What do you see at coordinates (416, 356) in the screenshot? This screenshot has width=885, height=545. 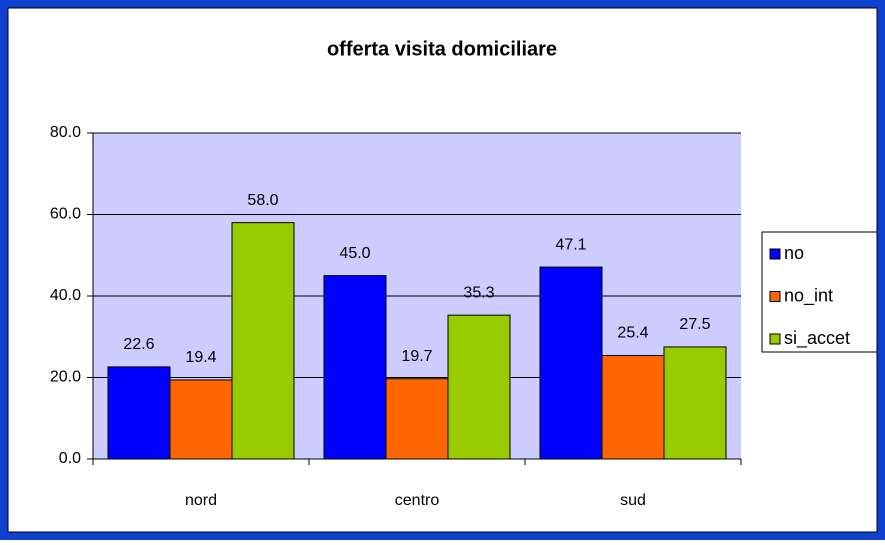 I see `value-label: 19.7` at bounding box center [416, 356].